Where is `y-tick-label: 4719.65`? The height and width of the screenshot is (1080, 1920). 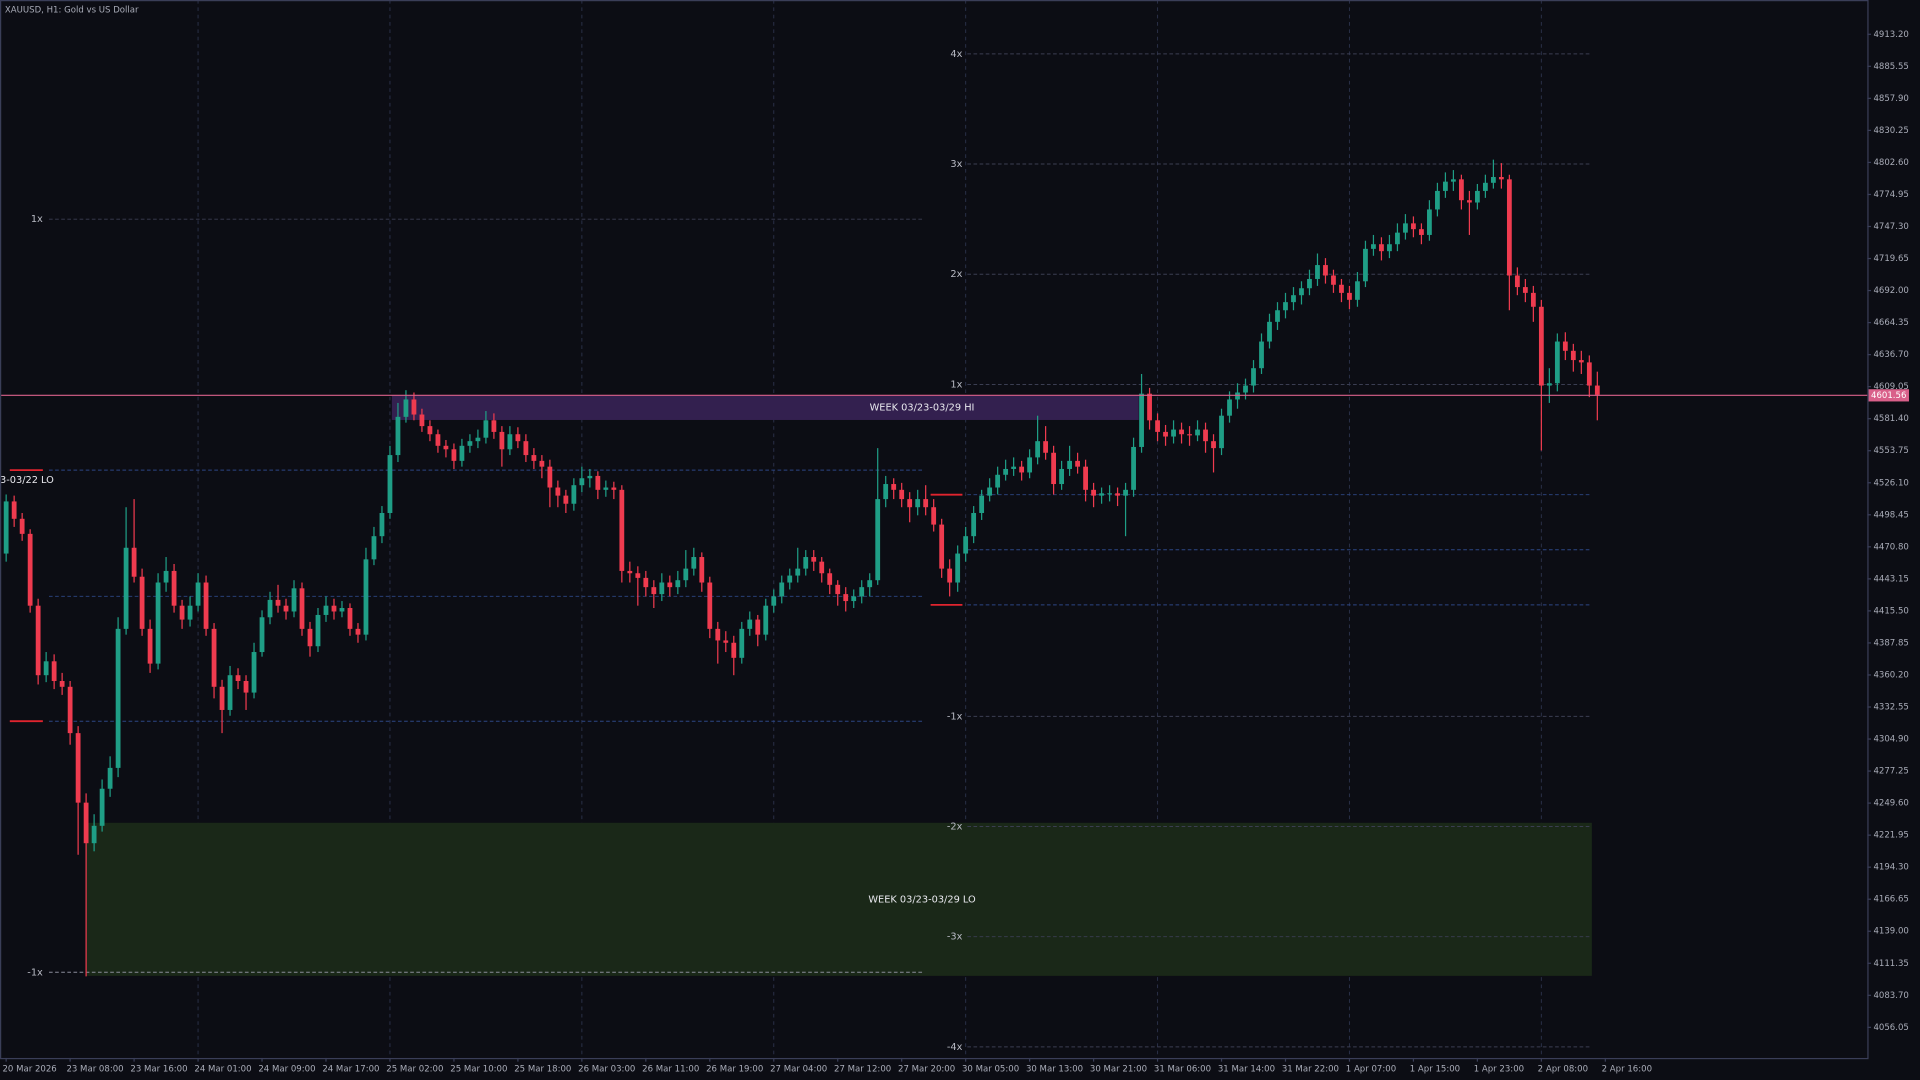
y-tick-label: 4719.65 is located at coordinates (1890, 259).